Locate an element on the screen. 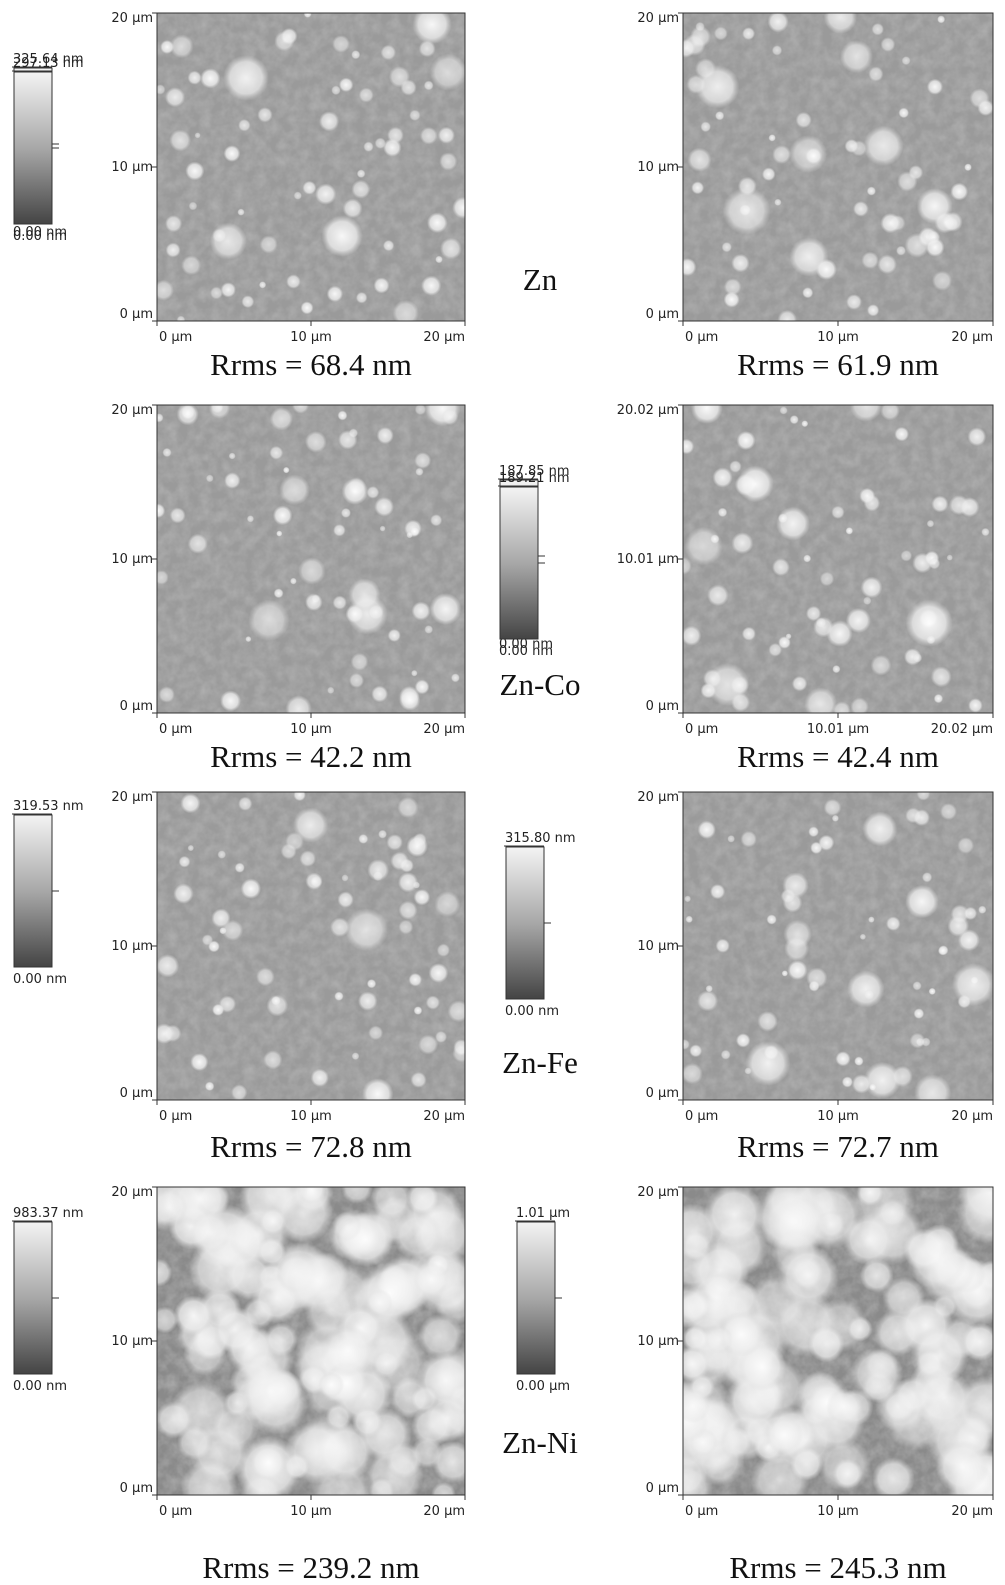  rrms-label: Rrms = 61.9 nm is located at coordinates (838, 364).